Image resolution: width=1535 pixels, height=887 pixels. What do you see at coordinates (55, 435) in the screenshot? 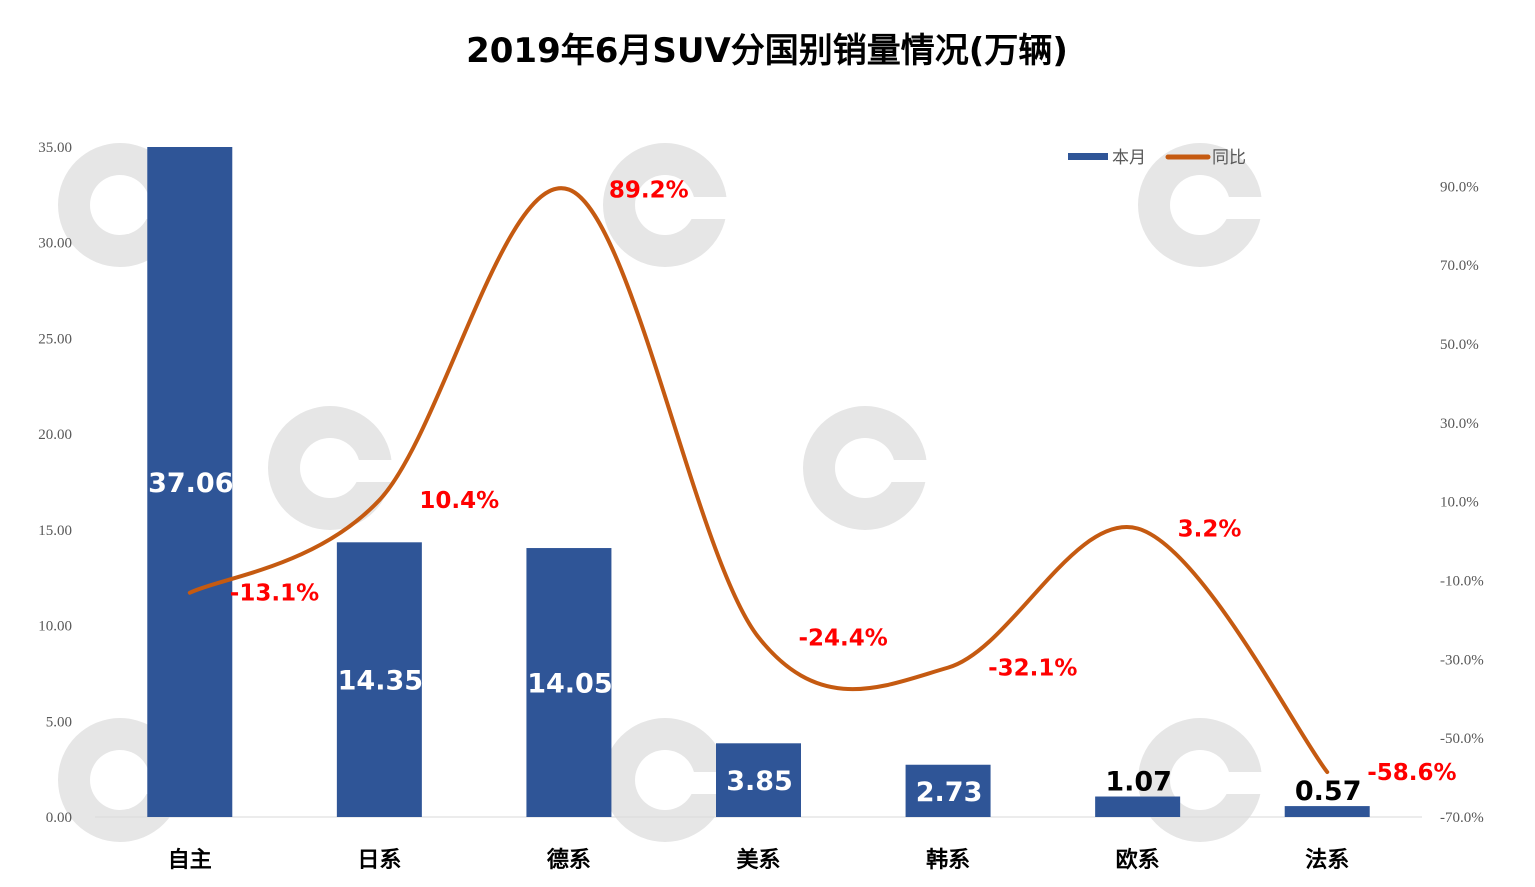
I see `left-tick-label: 20.00` at bounding box center [55, 435].